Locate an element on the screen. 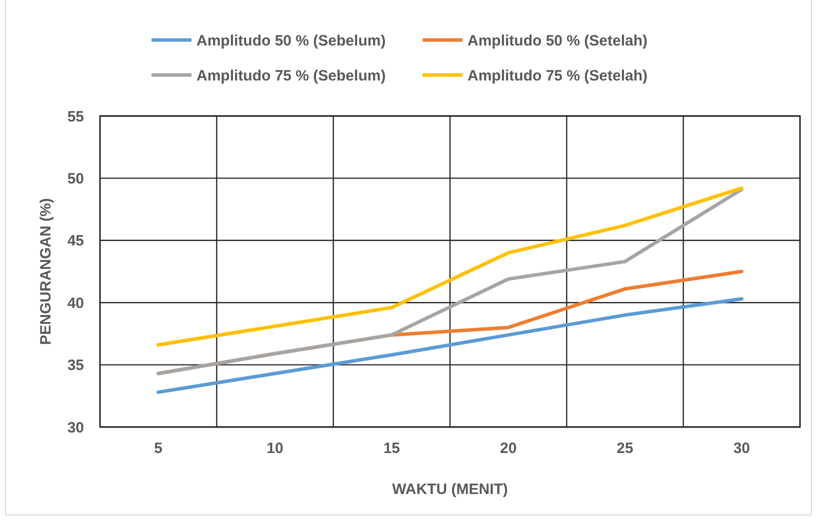 This screenshot has height=520, width=817. y-tick-label: 55 is located at coordinates (75, 117).